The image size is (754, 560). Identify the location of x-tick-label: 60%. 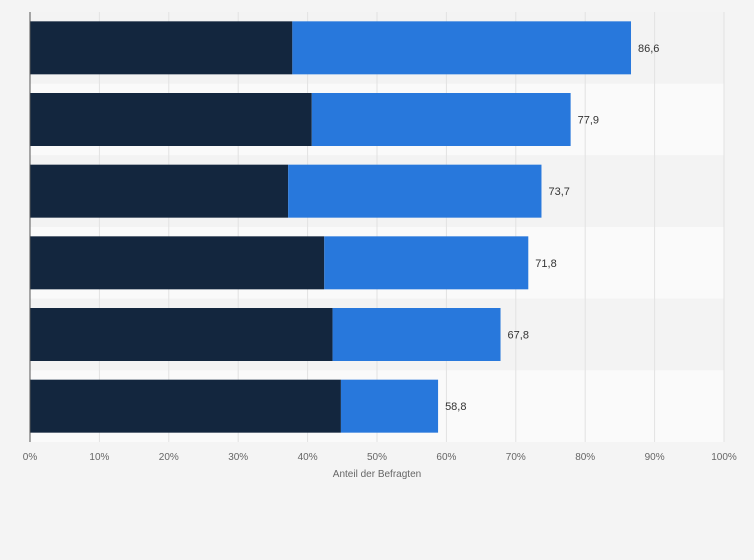
(446, 457).